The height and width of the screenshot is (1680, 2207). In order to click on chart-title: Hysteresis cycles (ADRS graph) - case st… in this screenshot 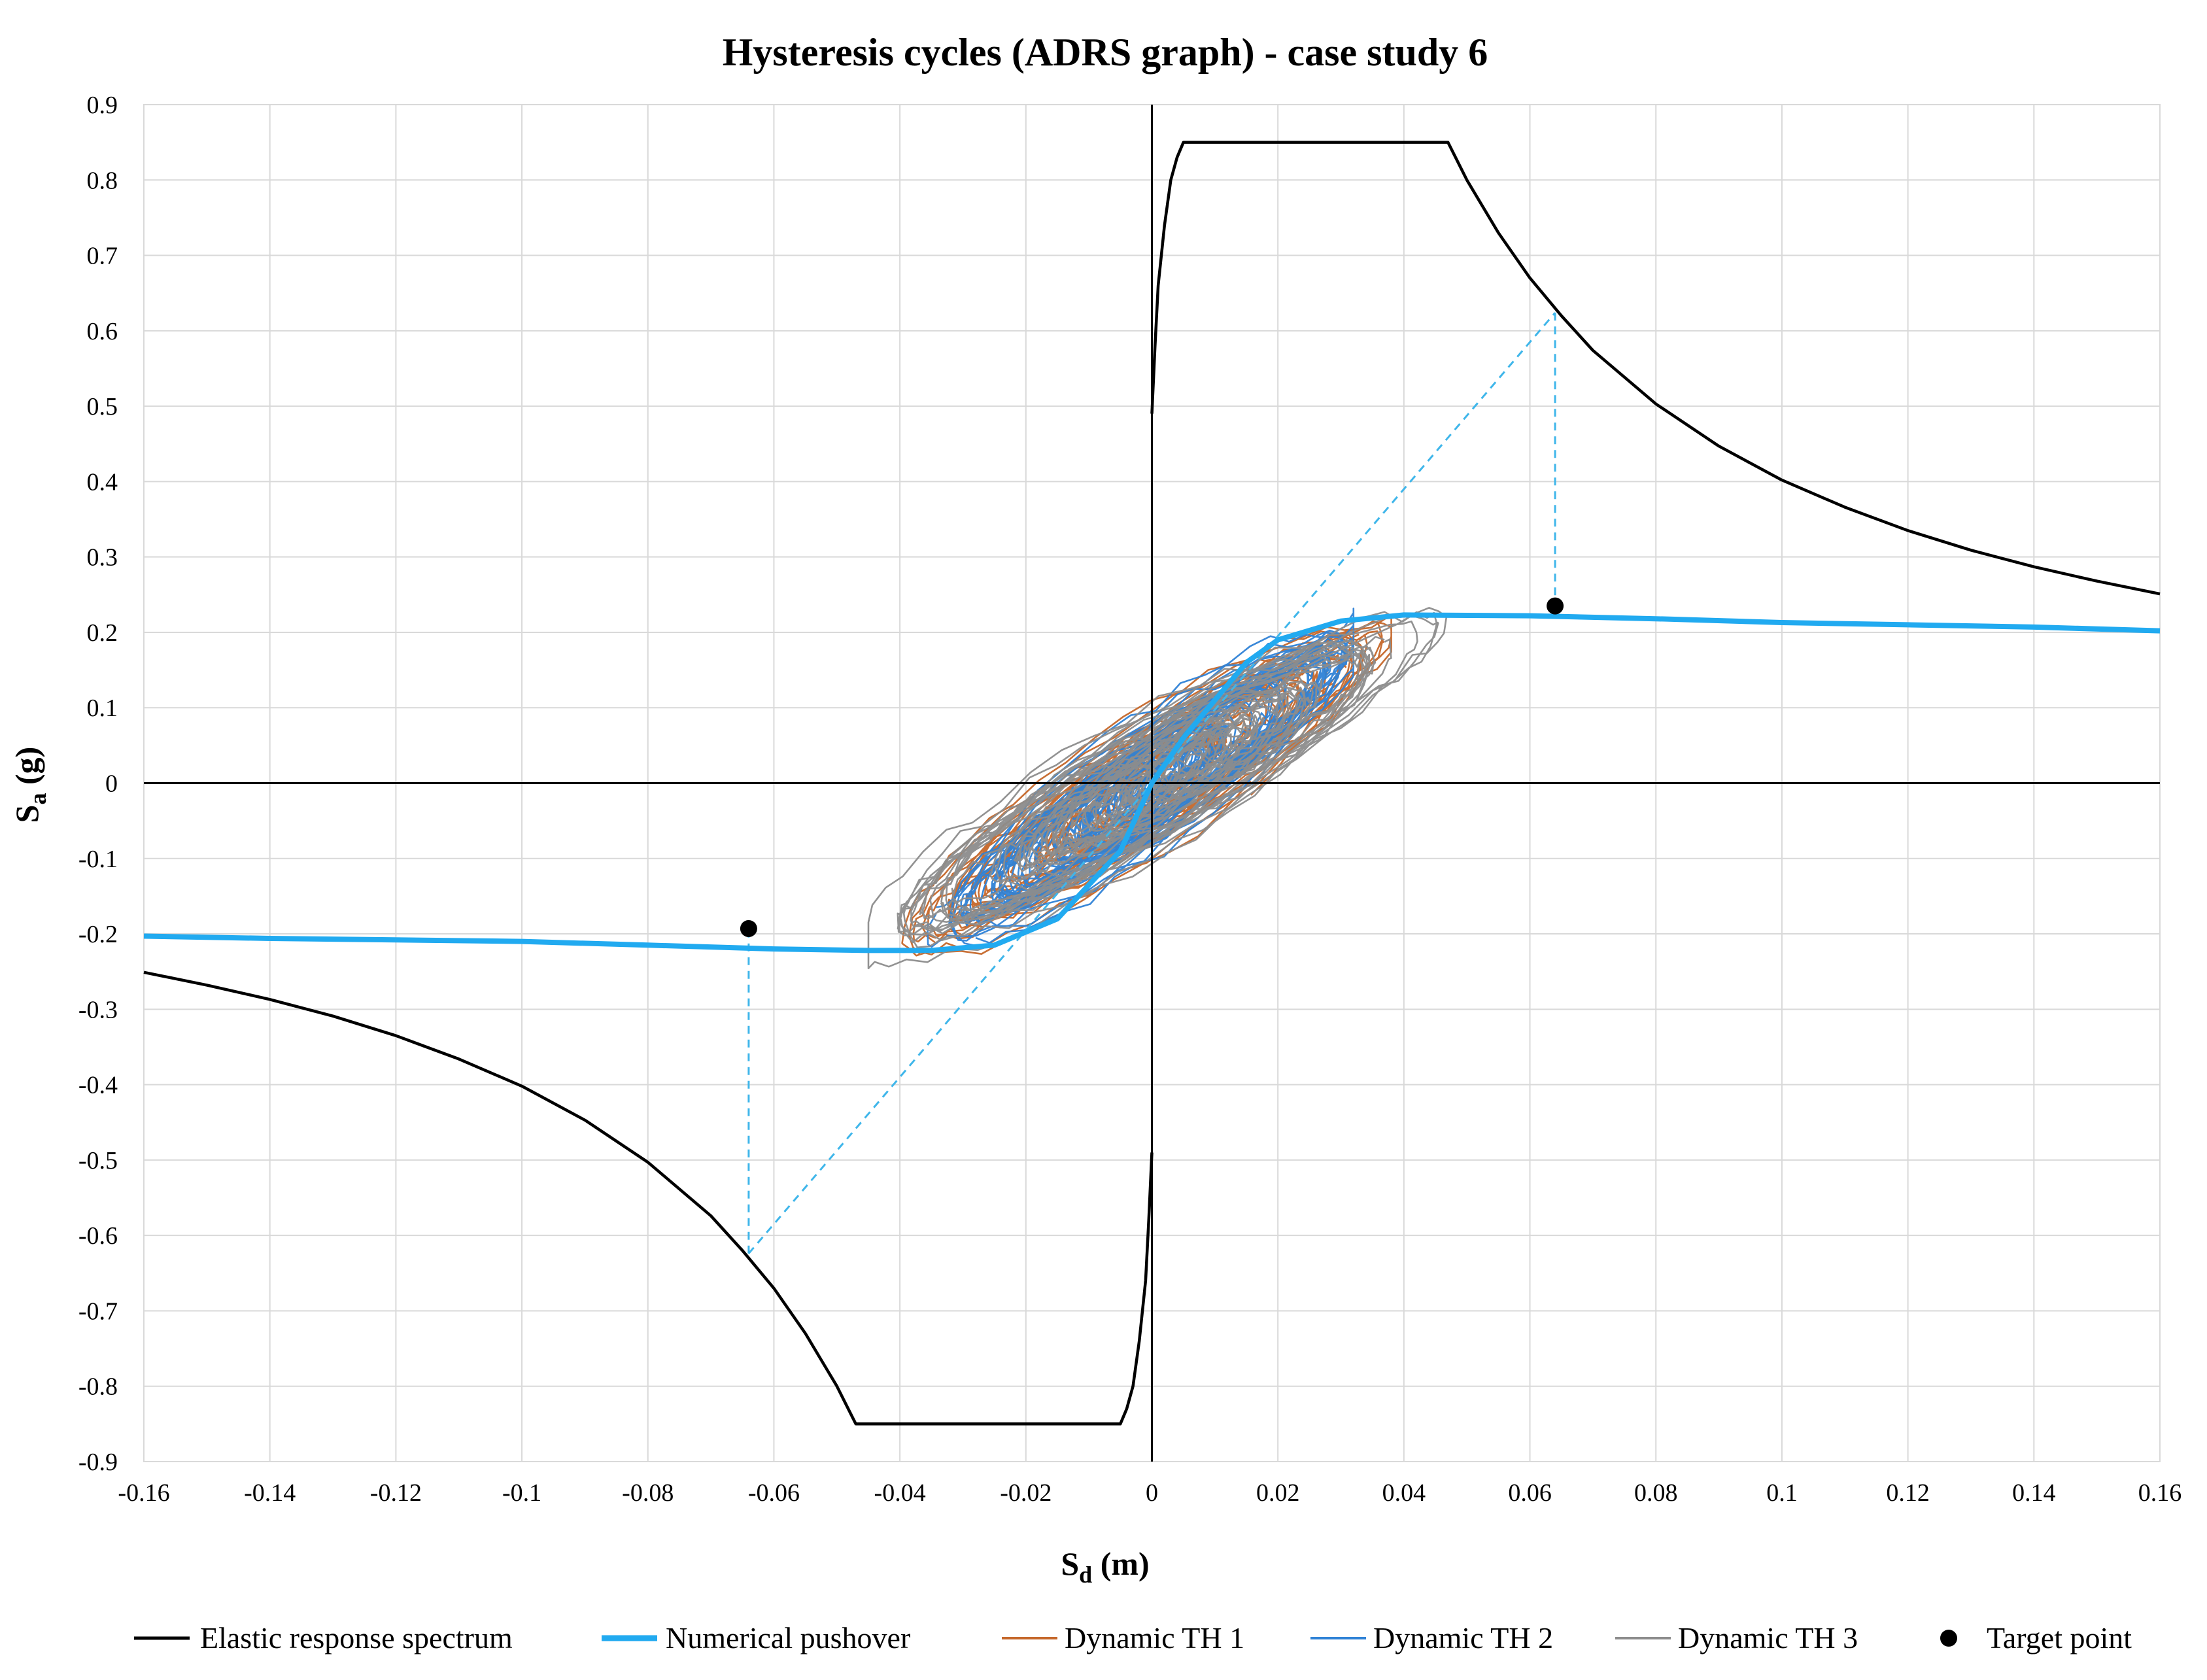, I will do `click(1105, 52)`.